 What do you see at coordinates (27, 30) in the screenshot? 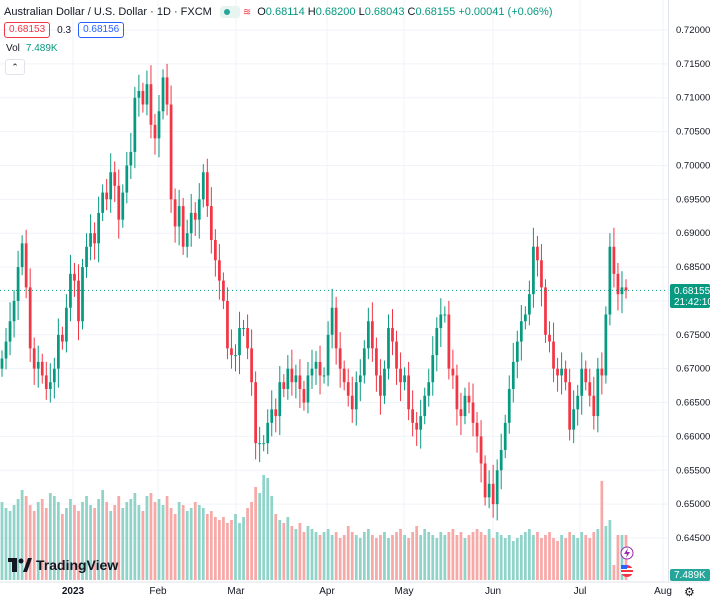
I see `sell-button: 0.68153` at bounding box center [27, 30].